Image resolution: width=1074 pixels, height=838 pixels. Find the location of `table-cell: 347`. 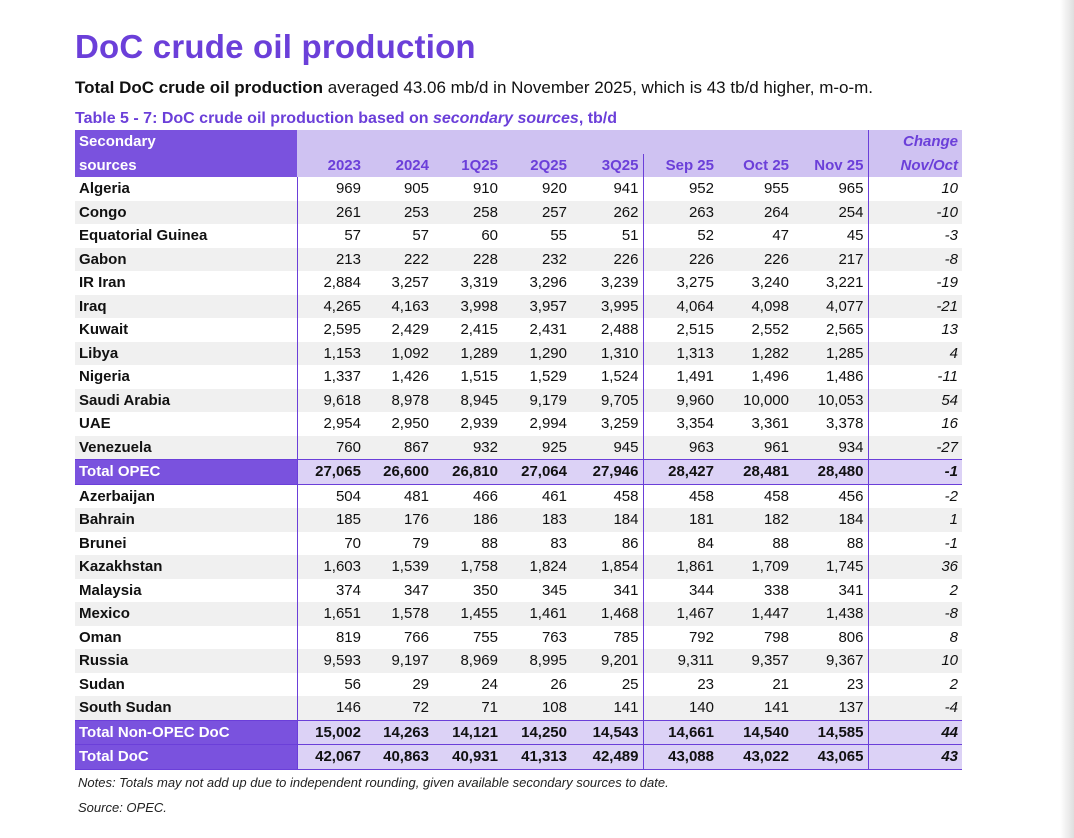

table-cell: 347 is located at coordinates (416, 590).